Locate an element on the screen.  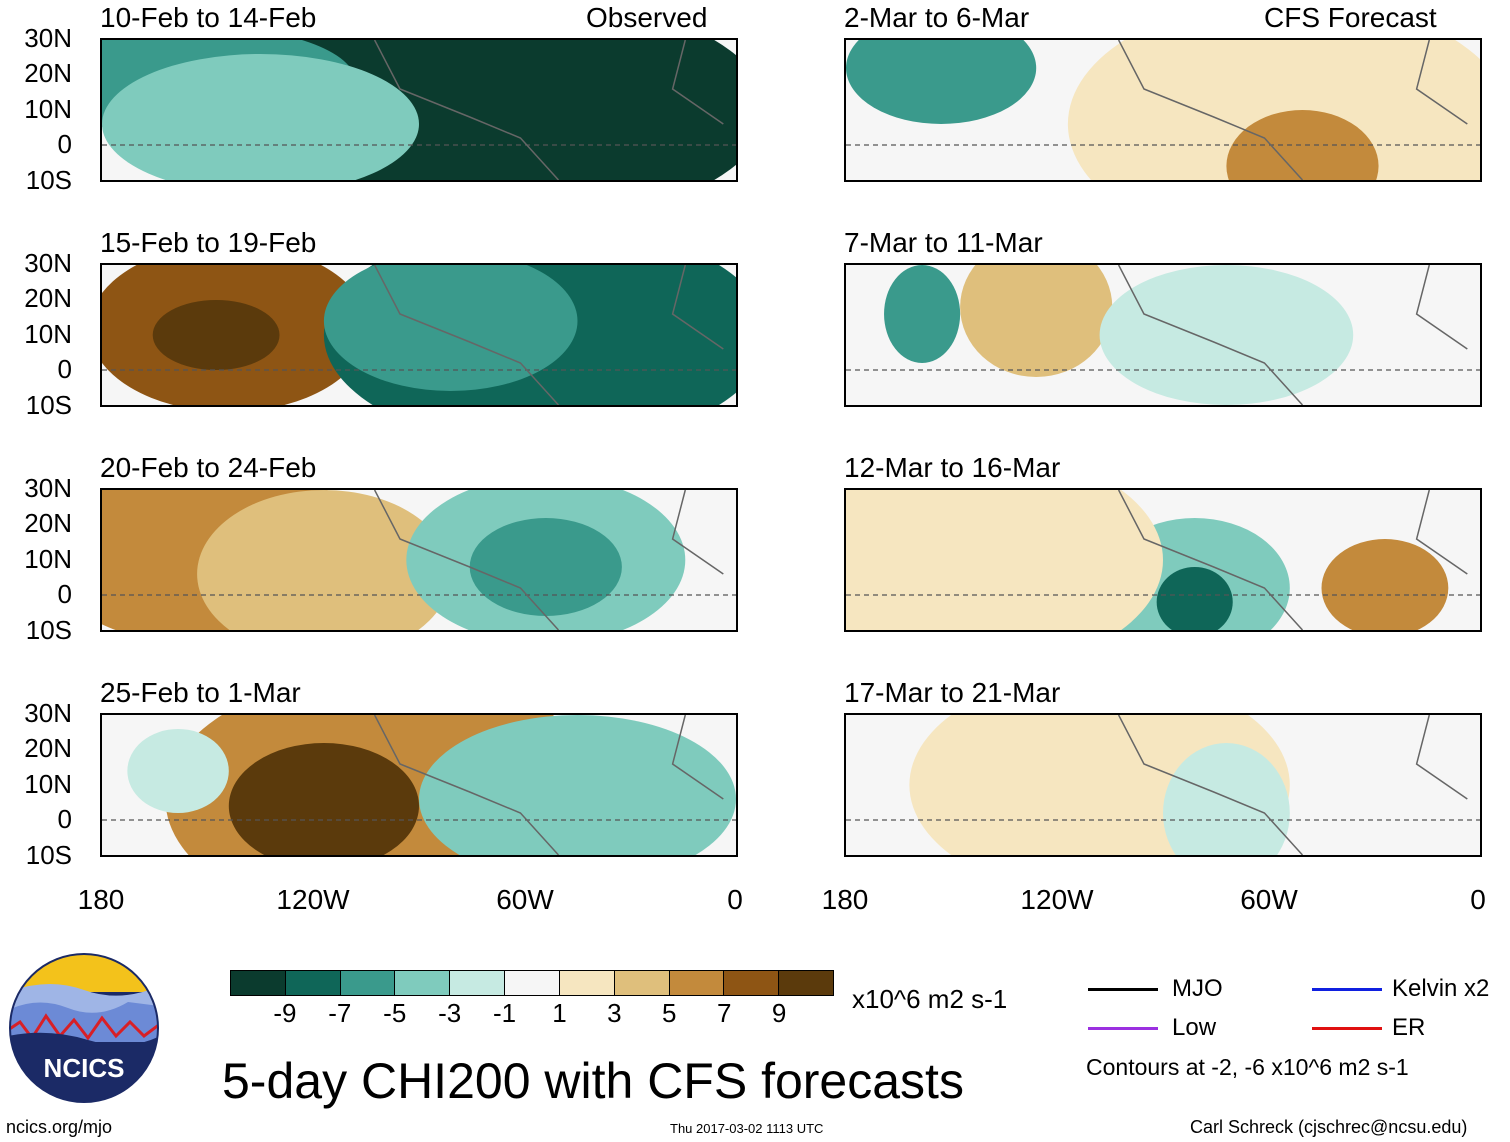
contours-note: Contours at -2, -6 x10^6 m2 s-1 is located at coordinates (1247, 1067).